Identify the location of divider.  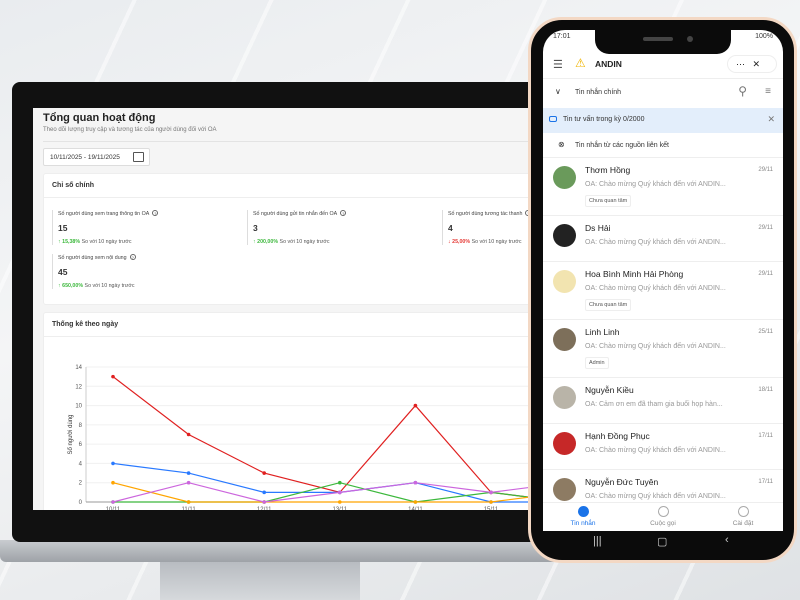
(297, 141).